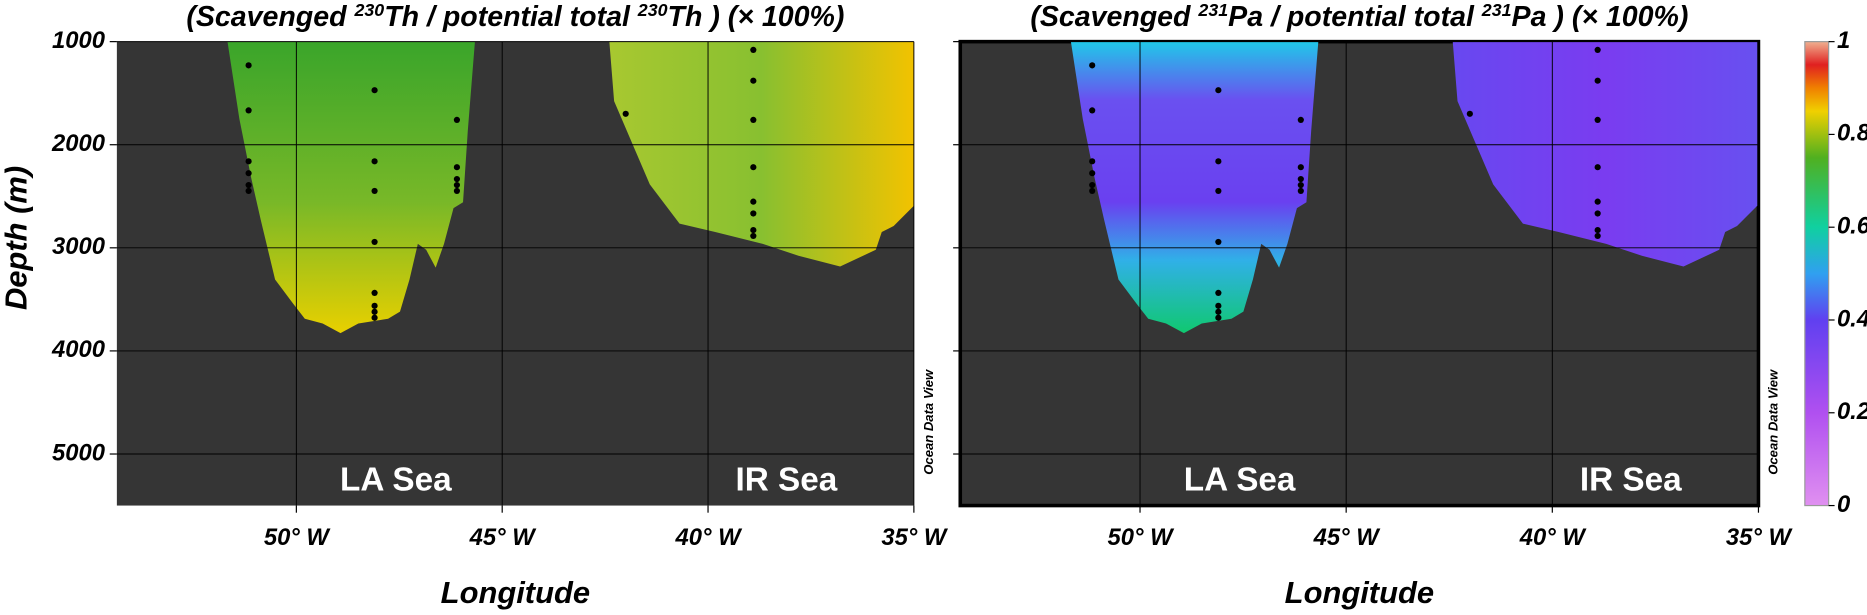 Image resolution: width=1867 pixels, height=615 pixels. Describe the element at coordinates (1852, 225) in the screenshot. I see `colorbar-tick-label: 0.6` at that location.